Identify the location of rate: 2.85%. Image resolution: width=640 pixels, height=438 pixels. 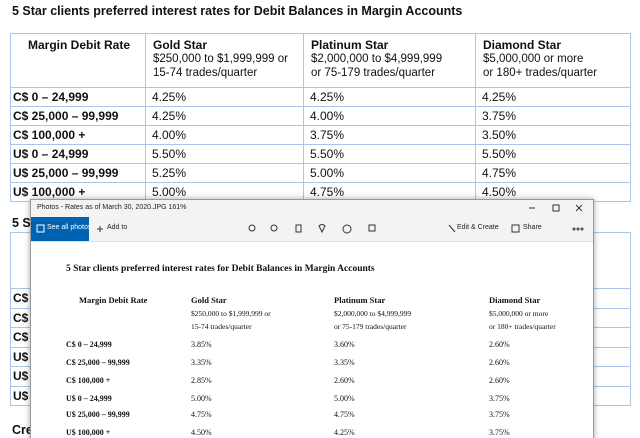
(201, 380).